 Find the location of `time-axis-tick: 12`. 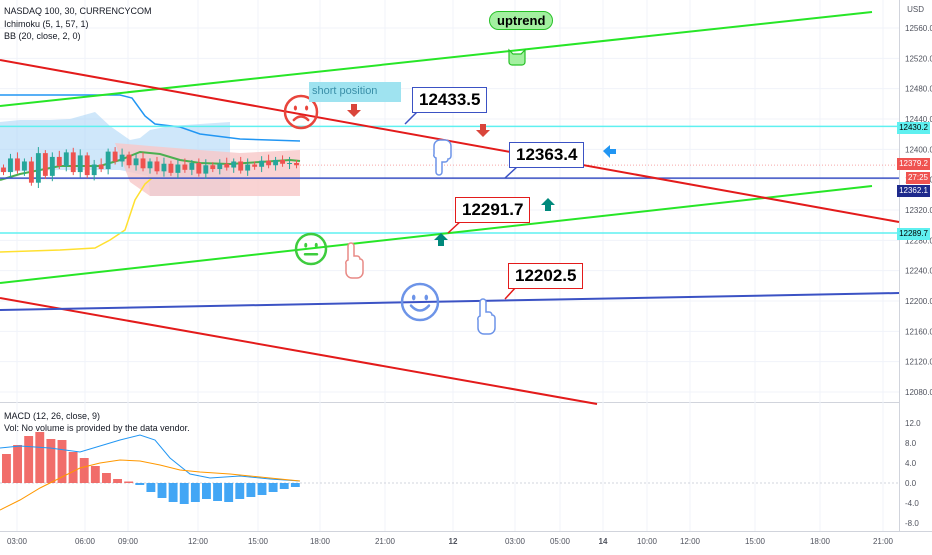

time-axis-tick: 12 is located at coordinates (453, 541).